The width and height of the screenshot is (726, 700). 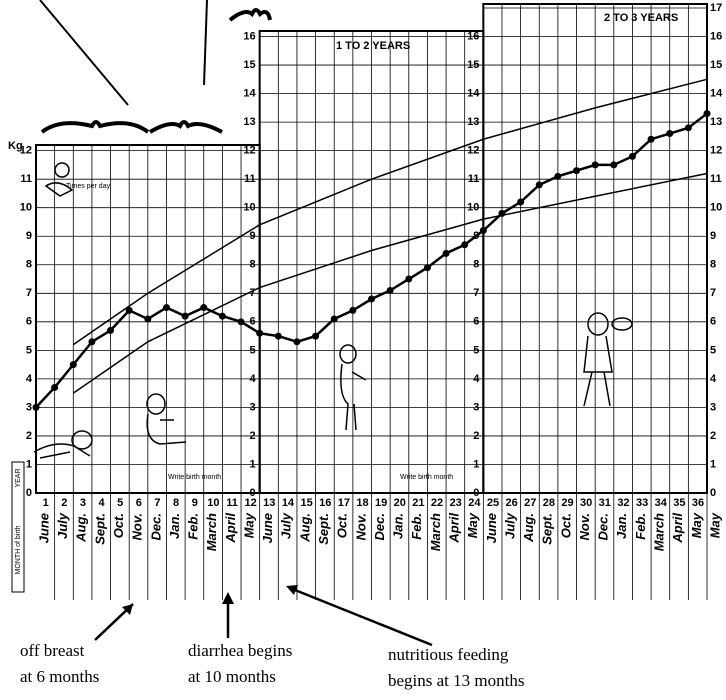 What do you see at coordinates (361, 616) in the screenshot?
I see `arrow` at bounding box center [361, 616].